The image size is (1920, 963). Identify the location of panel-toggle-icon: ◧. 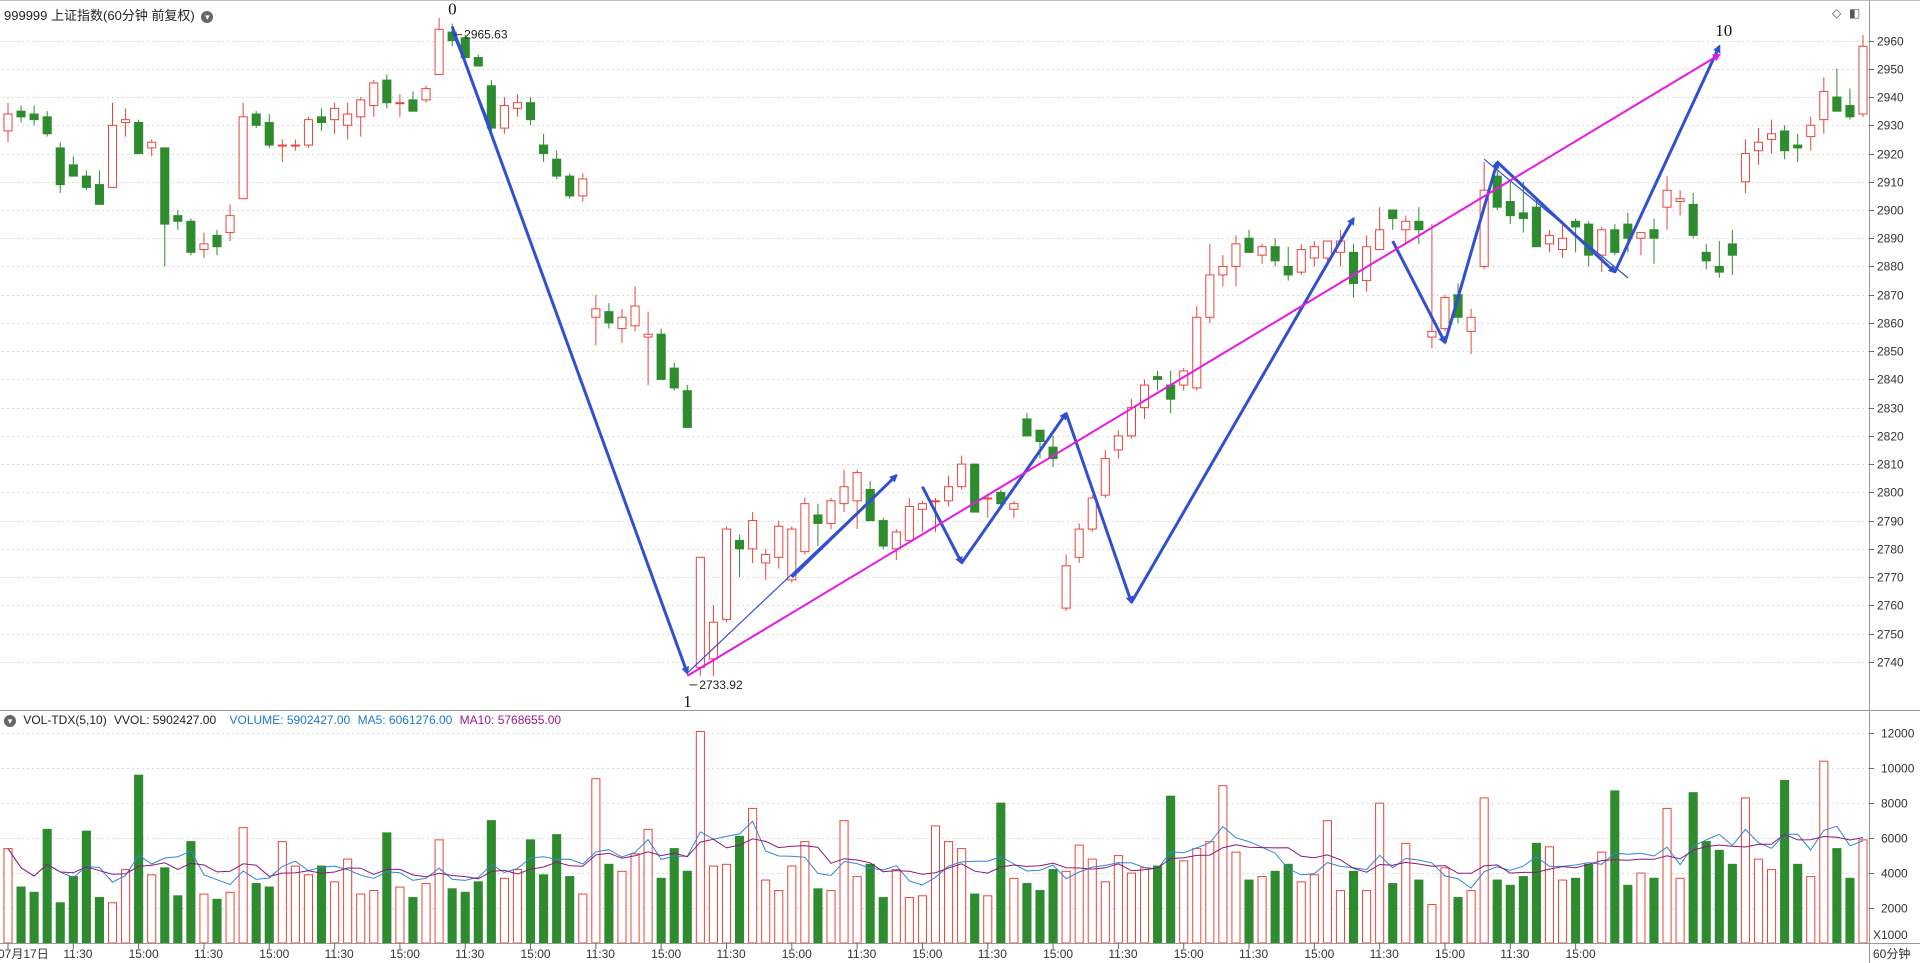
(1855, 13).